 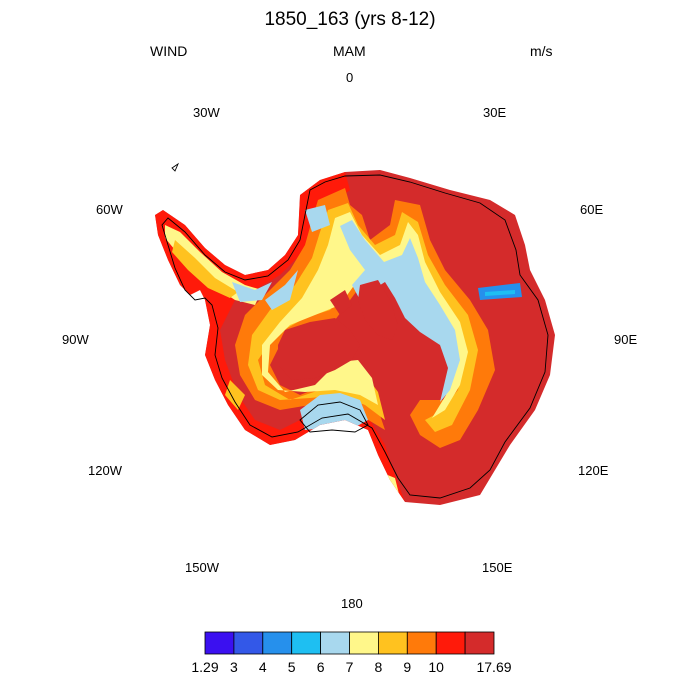 What do you see at coordinates (593, 470) in the screenshot?
I see `lon-label-120e: 120E` at bounding box center [593, 470].